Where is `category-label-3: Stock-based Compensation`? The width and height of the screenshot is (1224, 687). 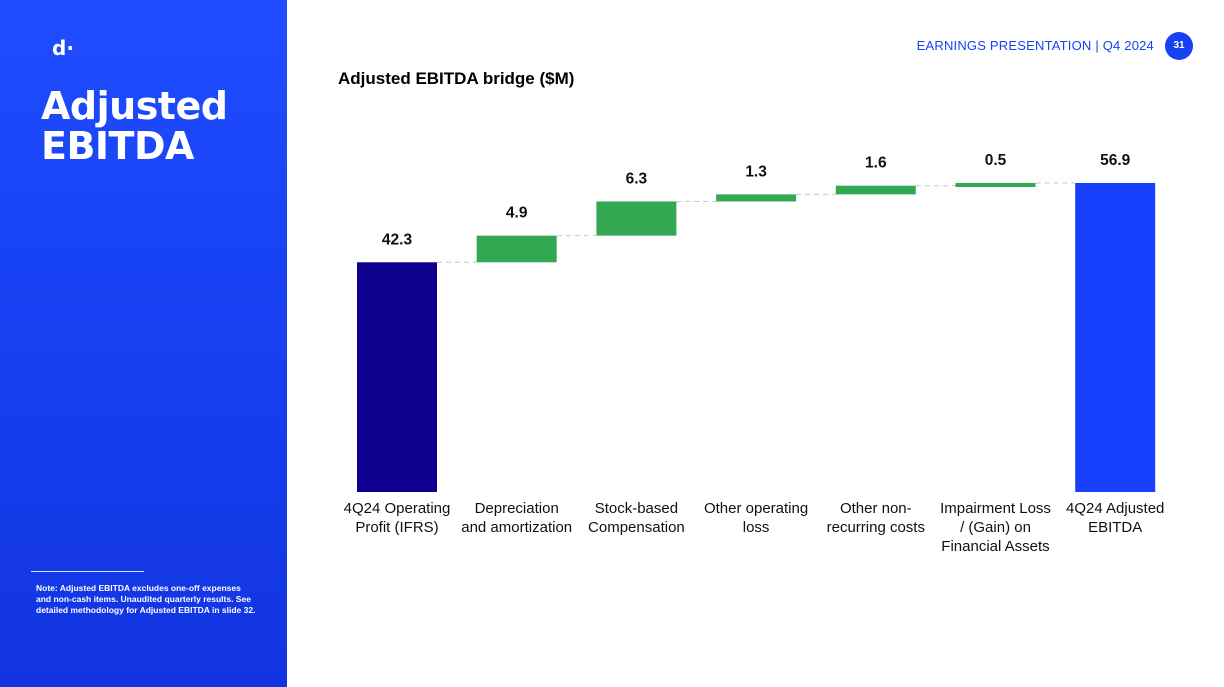
category-label-3: Stock-based Compensation is located at coordinates (636, 518).